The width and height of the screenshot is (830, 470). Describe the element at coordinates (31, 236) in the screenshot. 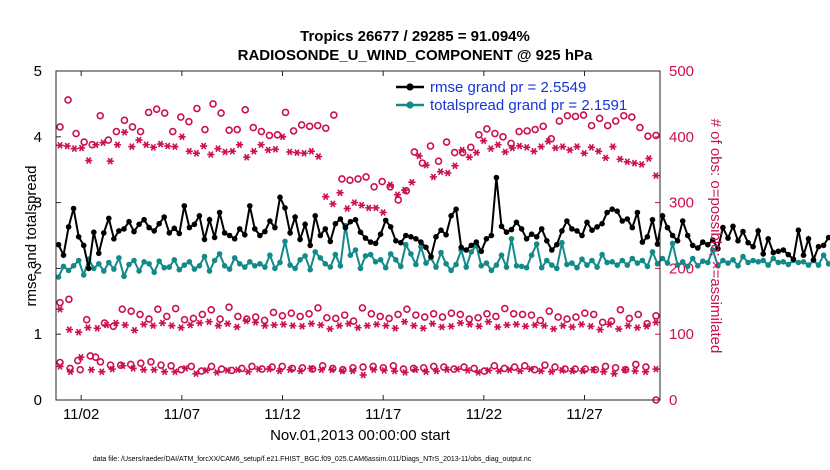

I see `y-axis-label: rmse and totalspread` at that location.